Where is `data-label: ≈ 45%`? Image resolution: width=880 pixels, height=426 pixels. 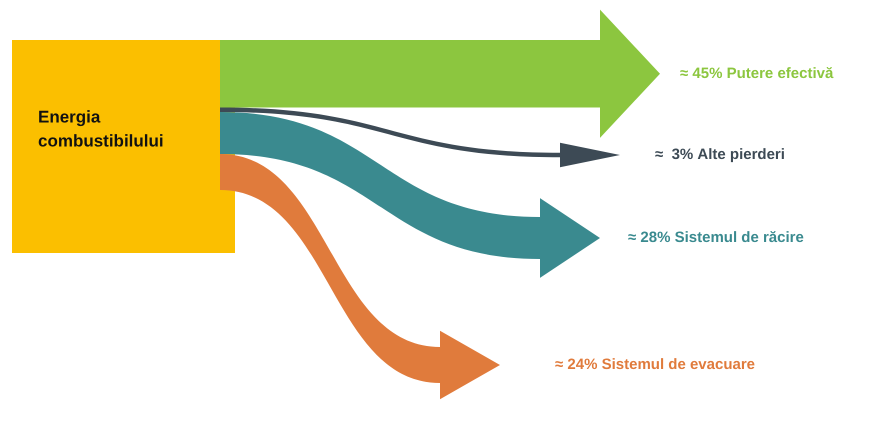
data-label: ≈ 45% is located at coordinates (701, 73).